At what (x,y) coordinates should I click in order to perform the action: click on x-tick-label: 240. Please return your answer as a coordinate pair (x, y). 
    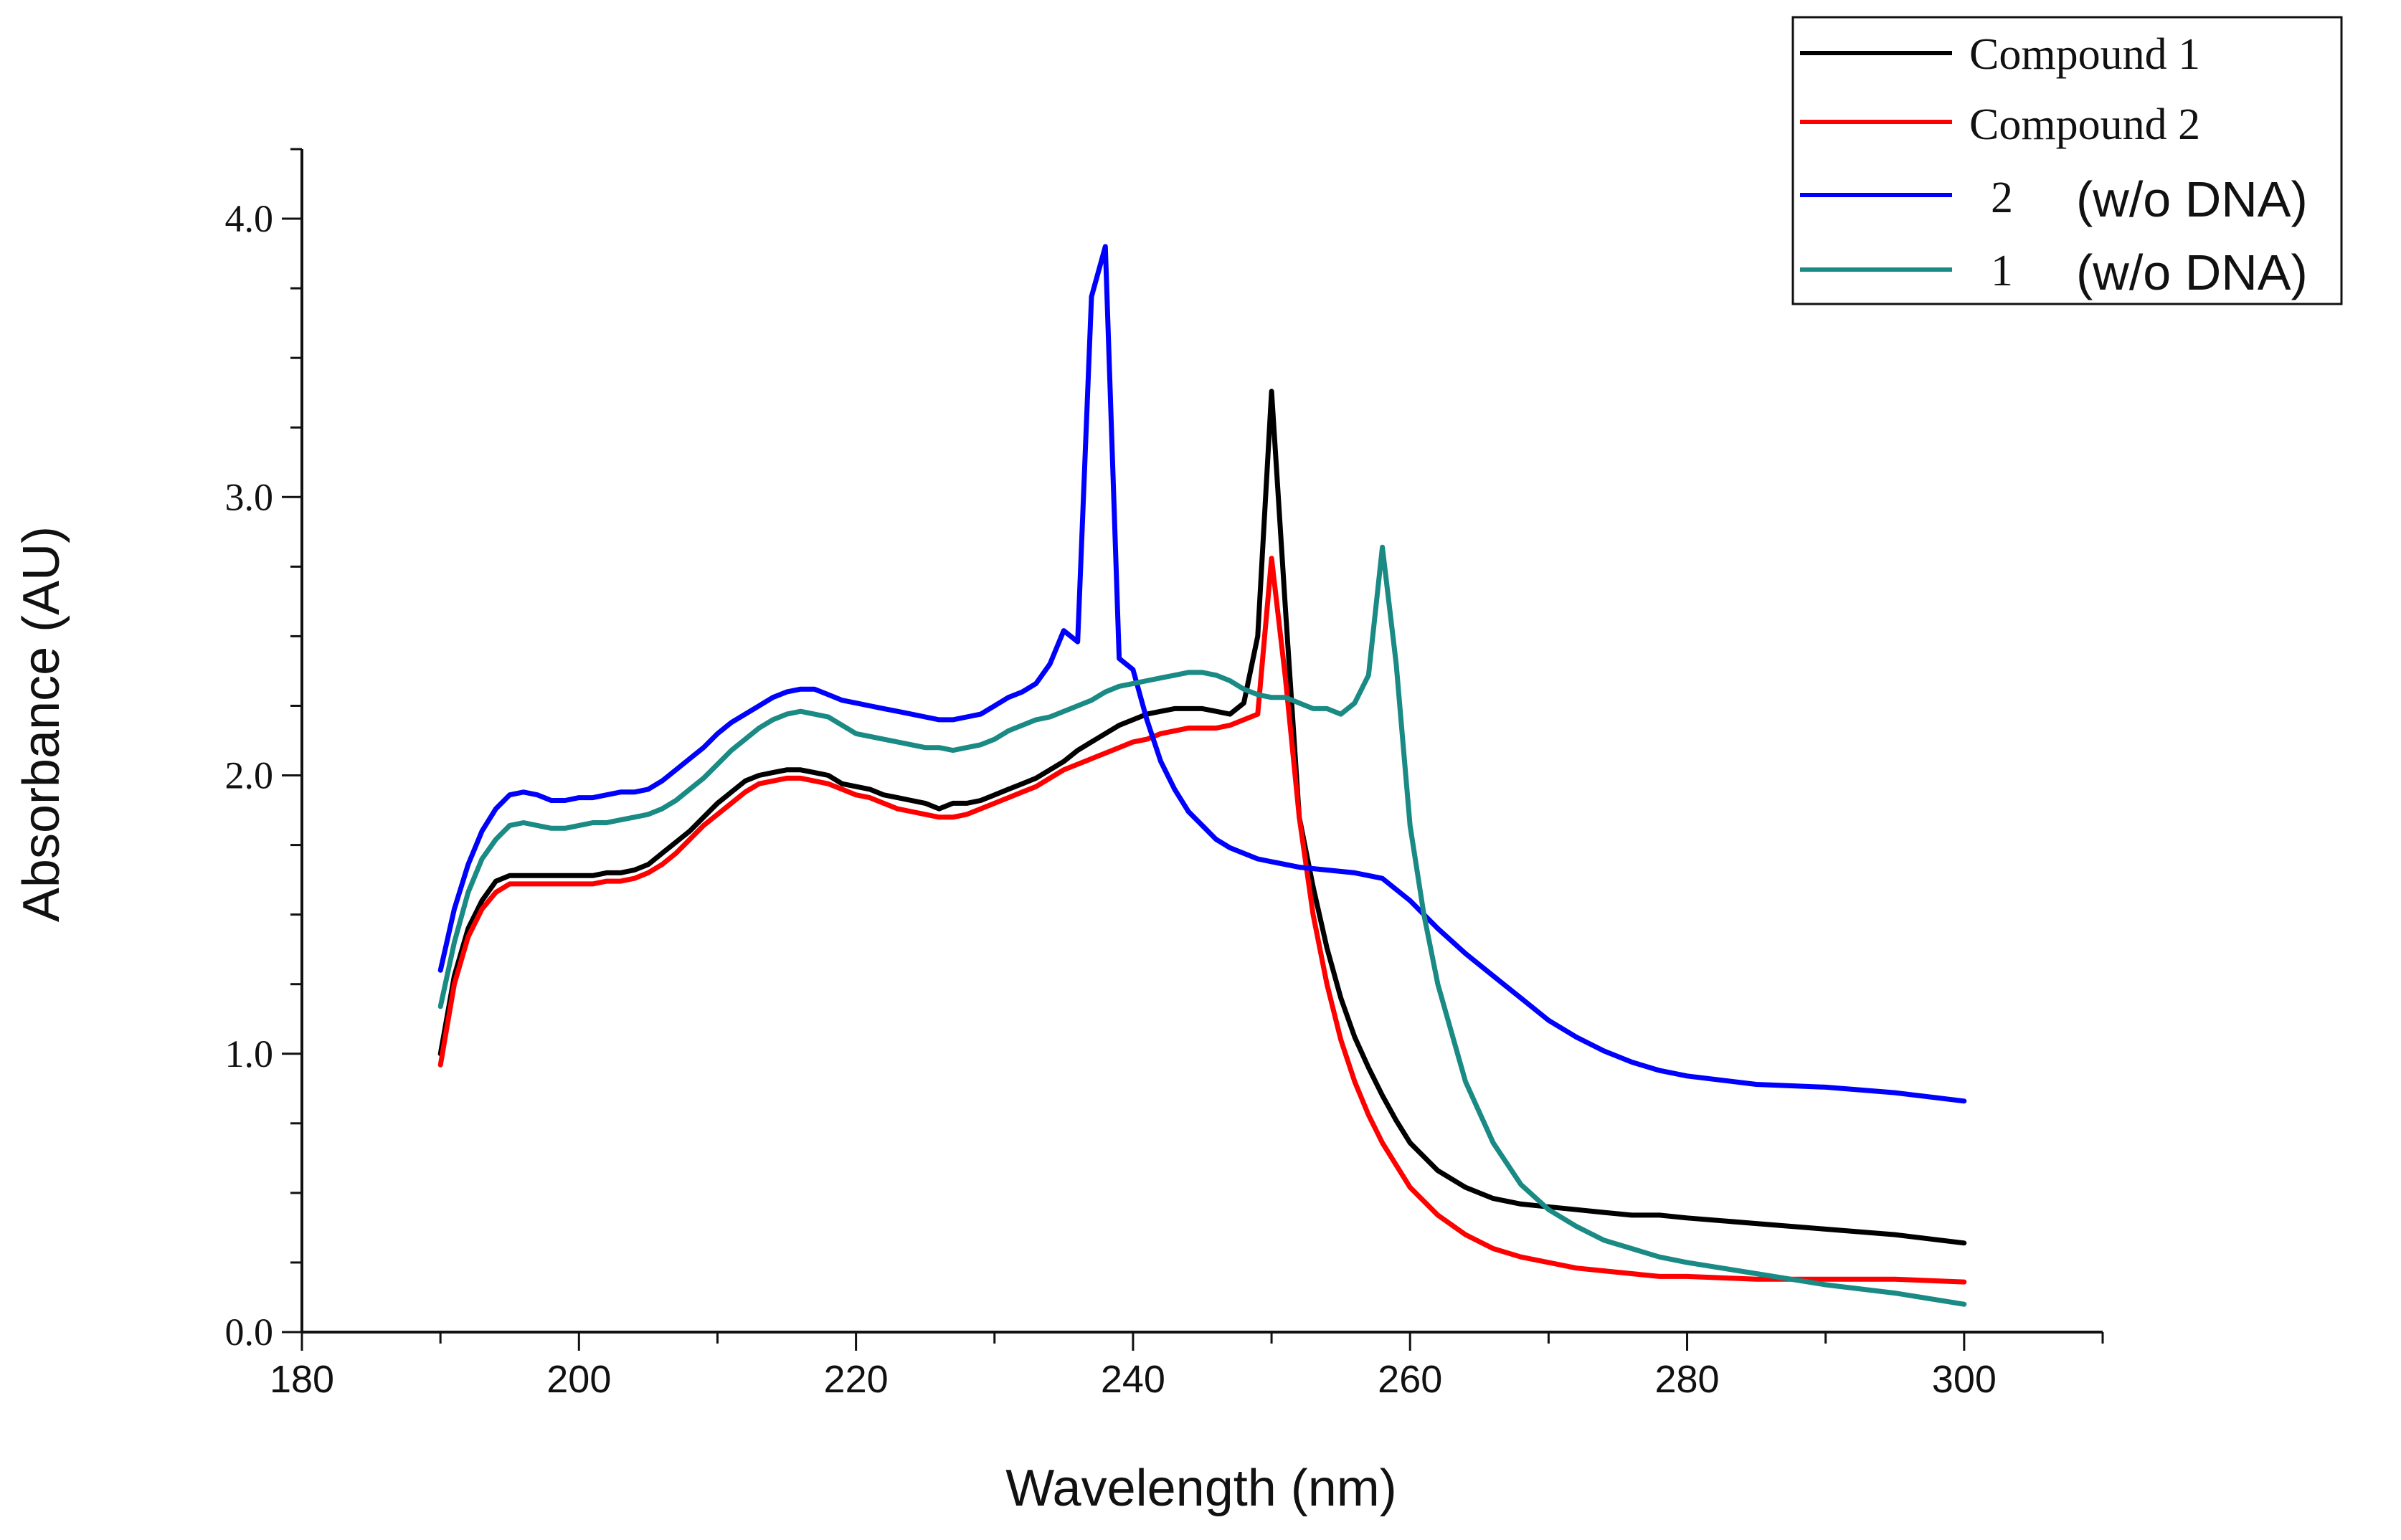
    Looking at the image, I should click on (1133, 1379).